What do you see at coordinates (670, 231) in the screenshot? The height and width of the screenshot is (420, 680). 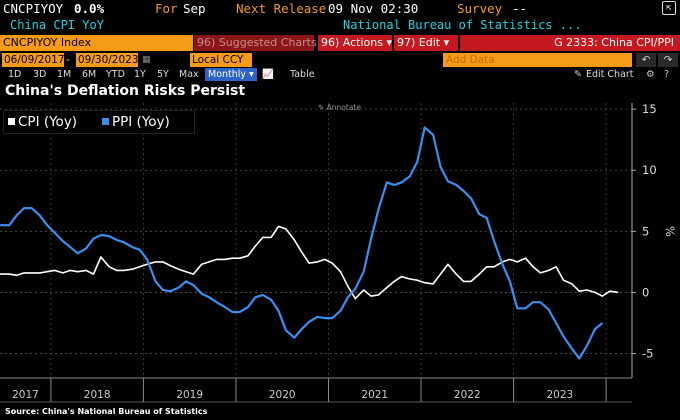 I see `y-axis-unit: %` at bounding box center [670, 231].